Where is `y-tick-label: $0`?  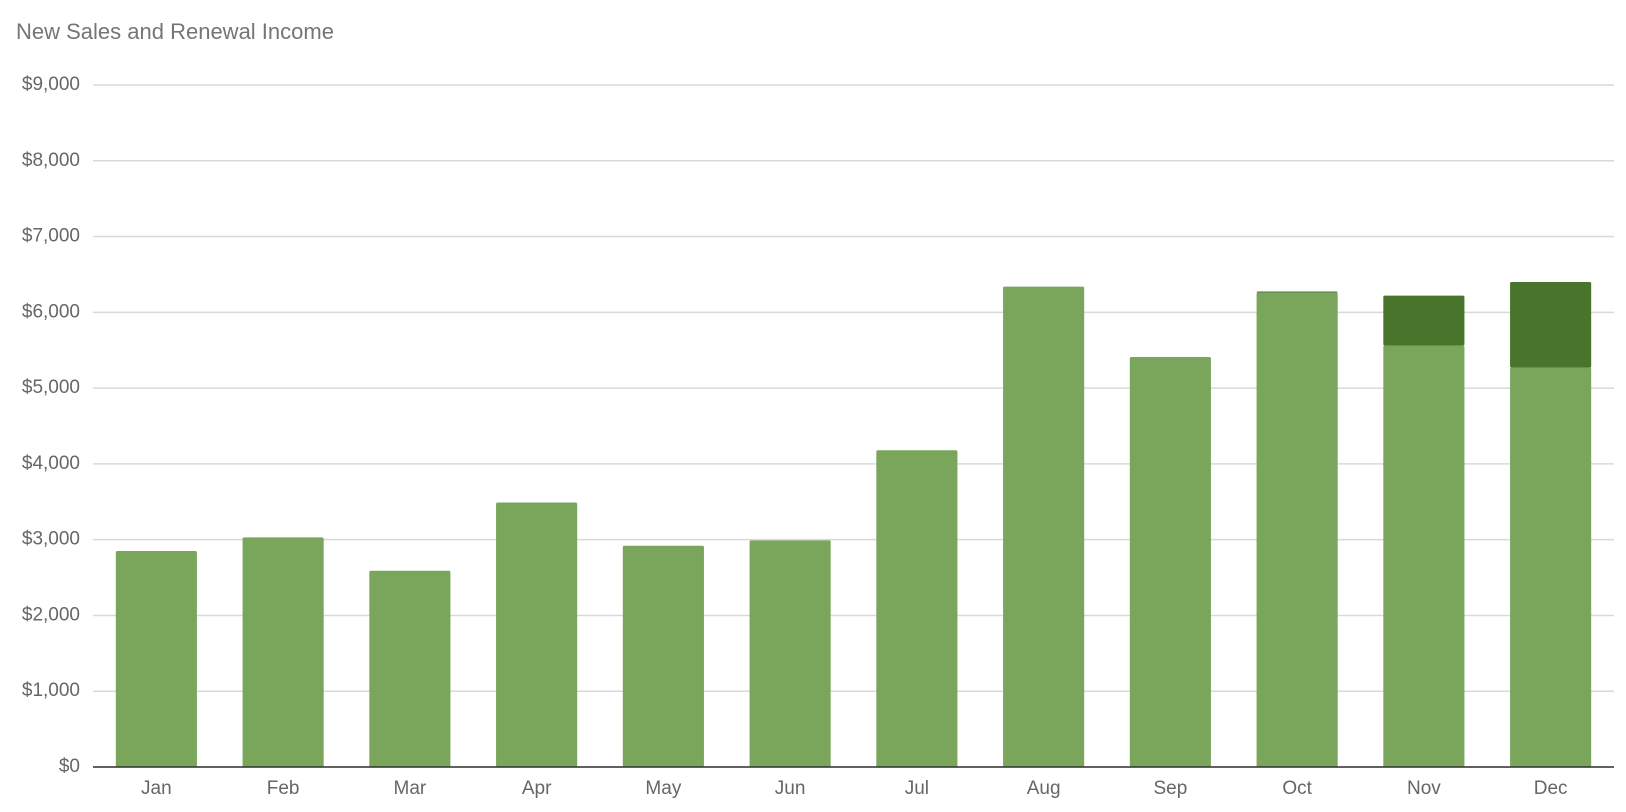
y-tick-label: $0 is located at coordinates (69, 766).